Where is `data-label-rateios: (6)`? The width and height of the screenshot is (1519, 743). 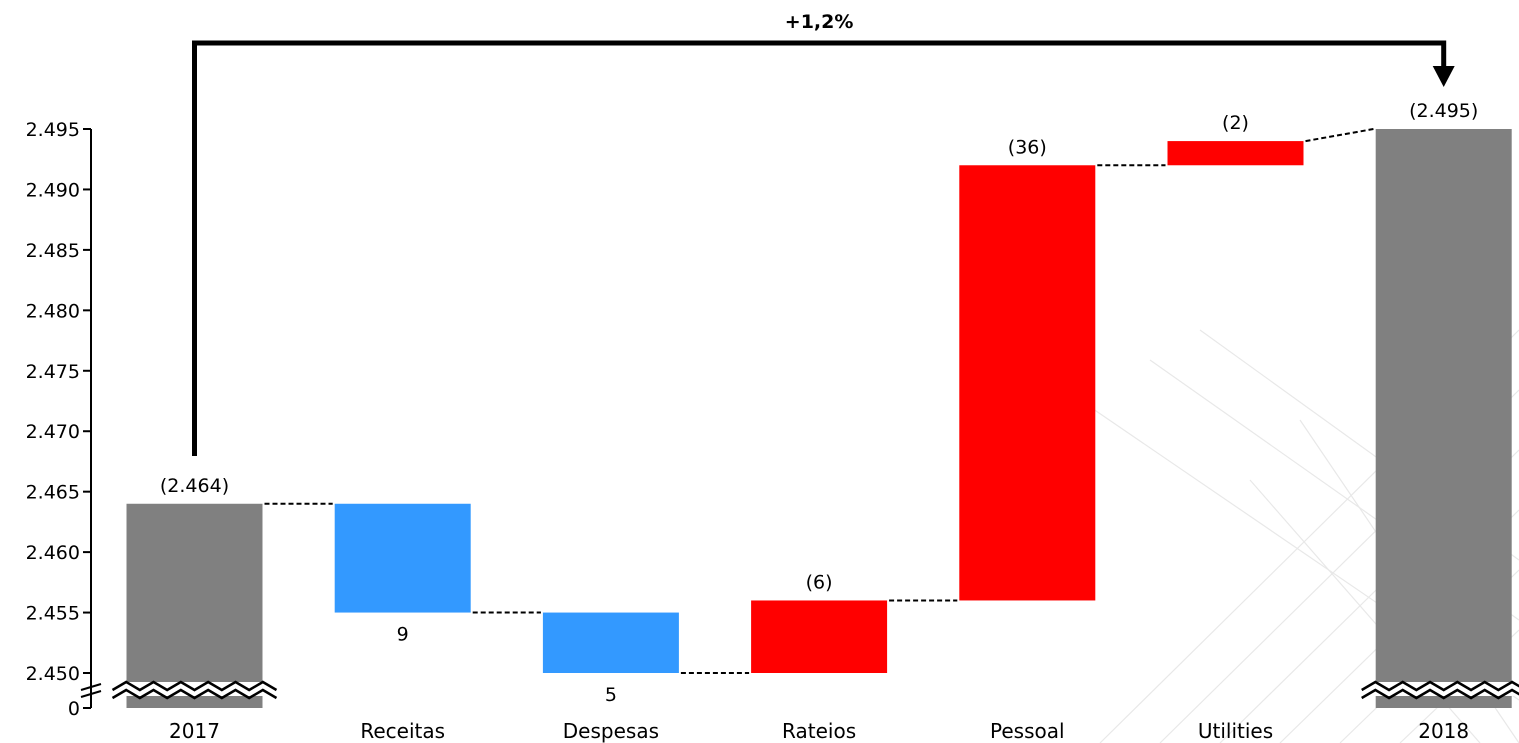
data-label-rateios: (6) is located at coordinates (819, 582).